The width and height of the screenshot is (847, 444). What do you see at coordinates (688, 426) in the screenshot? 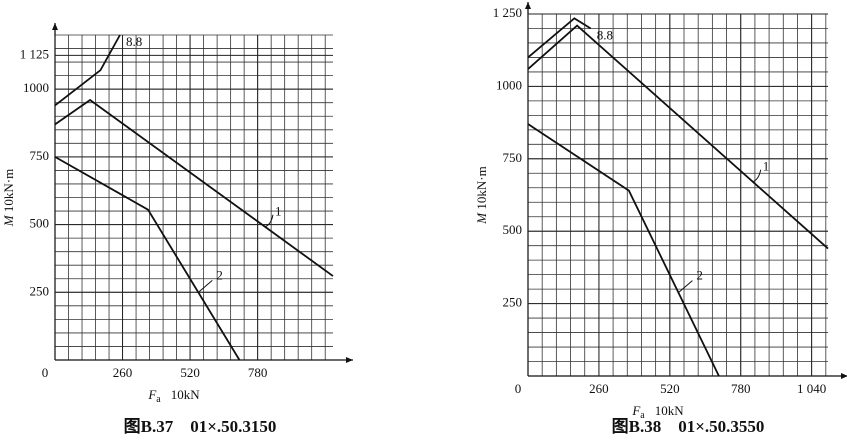
I see `caption: 图B.38 01×.50.3550` at bounding box center [688, 426].